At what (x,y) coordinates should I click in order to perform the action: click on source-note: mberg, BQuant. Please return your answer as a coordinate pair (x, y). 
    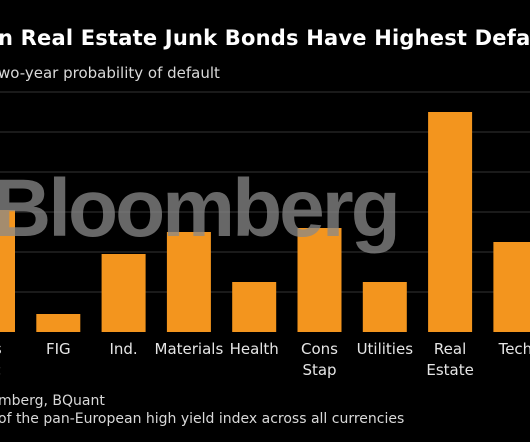
    Looking at the image, I should click on (52, 401).